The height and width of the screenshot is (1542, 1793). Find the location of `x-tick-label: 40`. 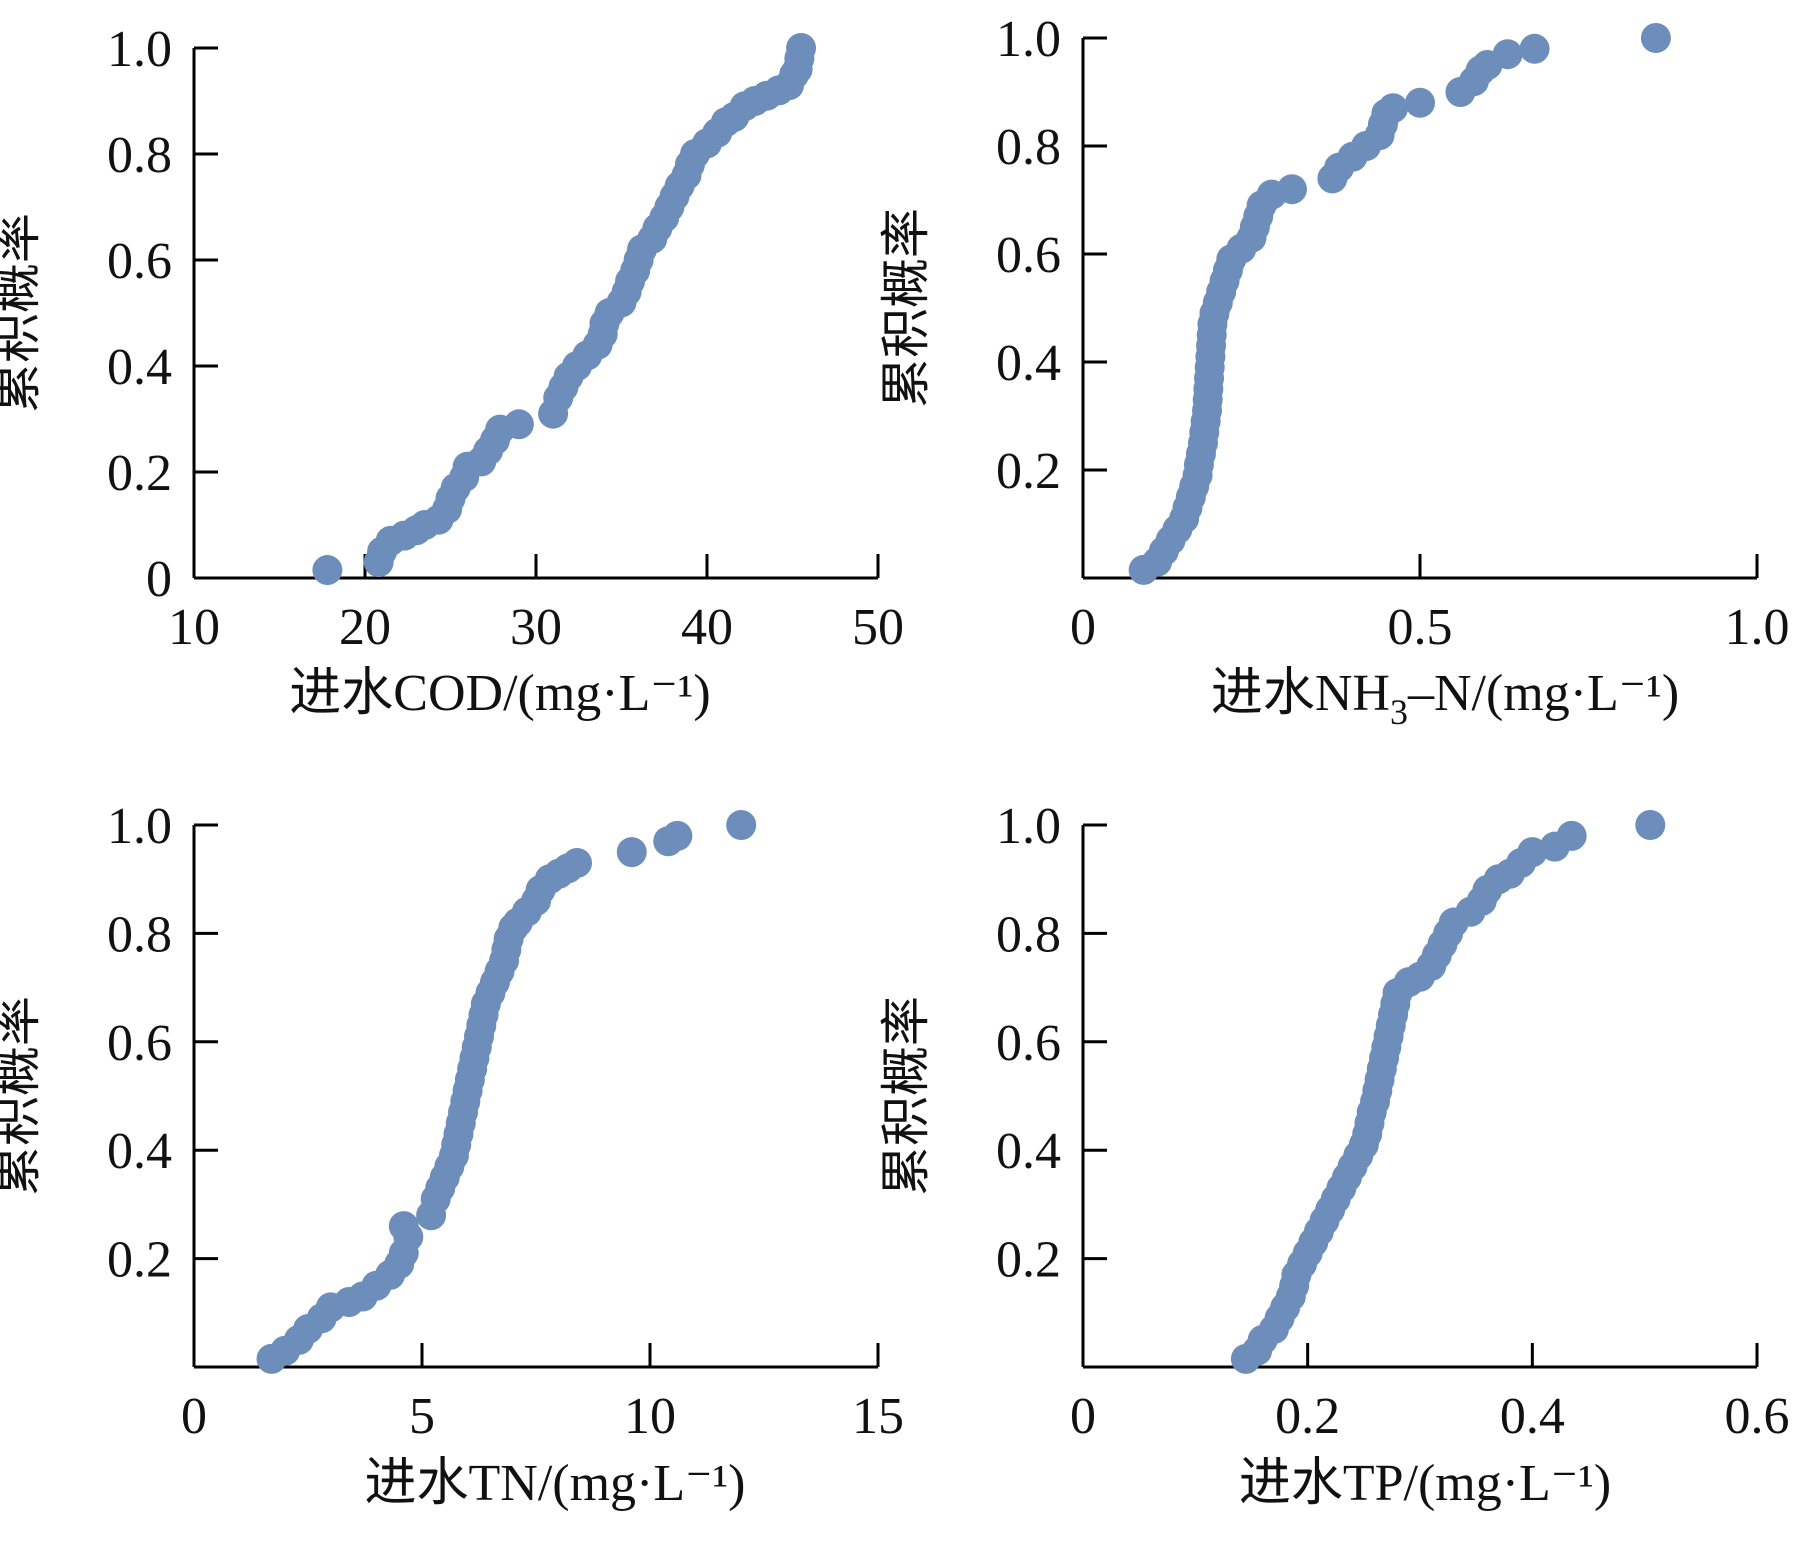

x-tick-label: 40 is located at coordinates (707, 627).